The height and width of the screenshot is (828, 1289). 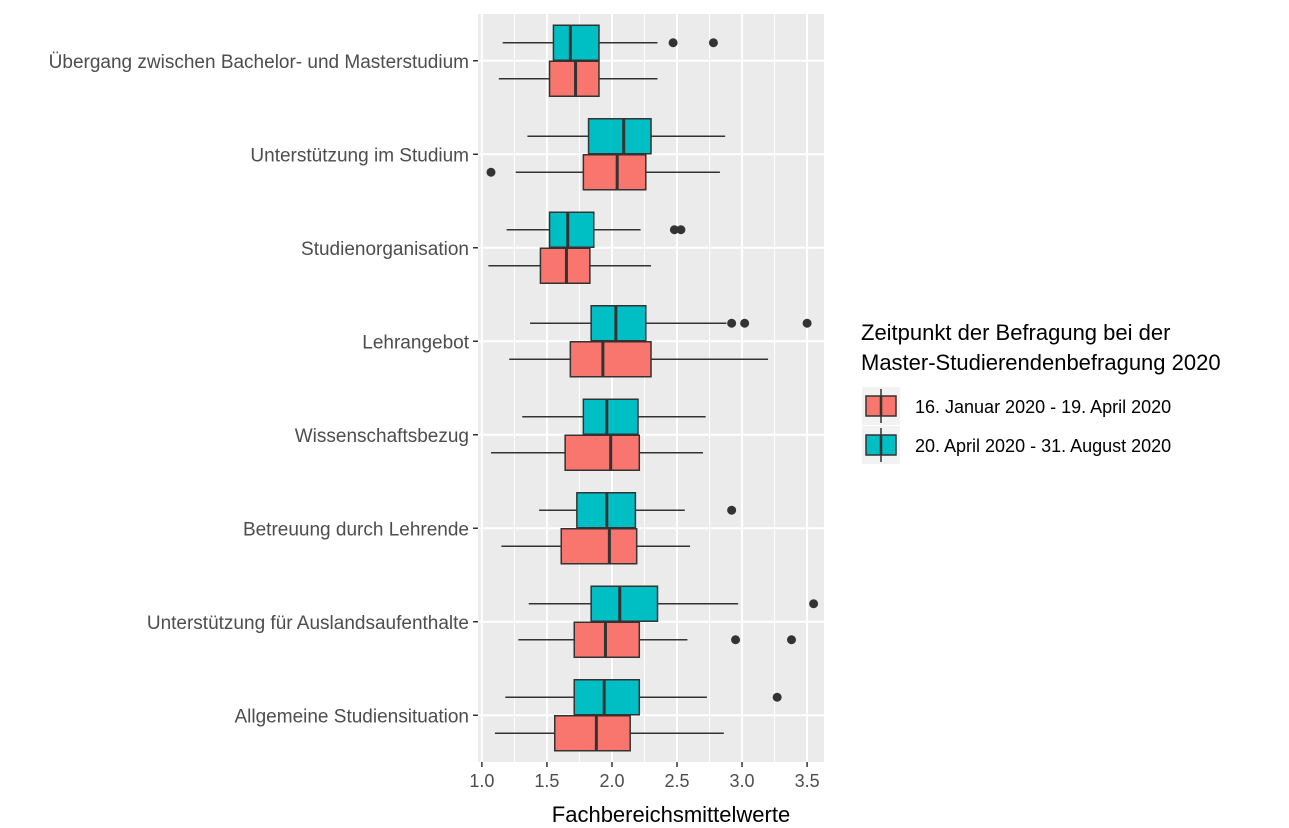 What do you see at coordinates (415, 342) in the screenshot?
I see `category-label: Lehrangebot` at bounding box center [415, 342].